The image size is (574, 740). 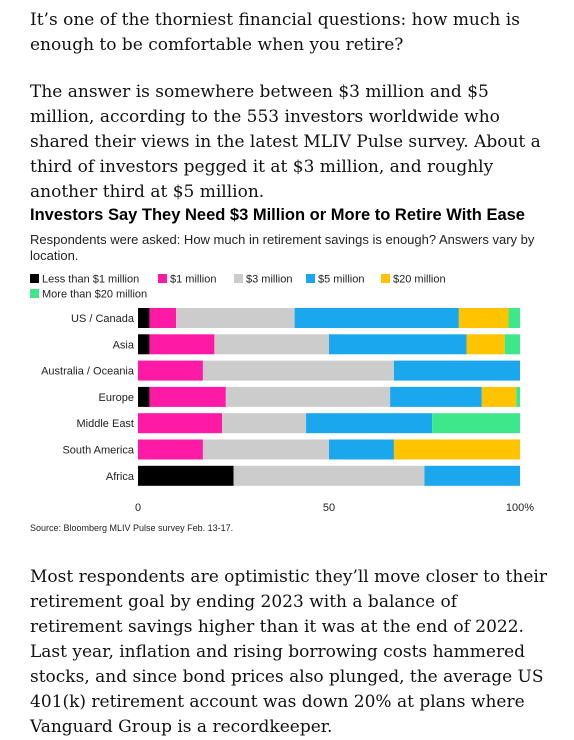 What do you see at coordinates (186, 475) in the screenshot?
I see `bar-africa-less-than-1-million` at bounding box center [186, 475].